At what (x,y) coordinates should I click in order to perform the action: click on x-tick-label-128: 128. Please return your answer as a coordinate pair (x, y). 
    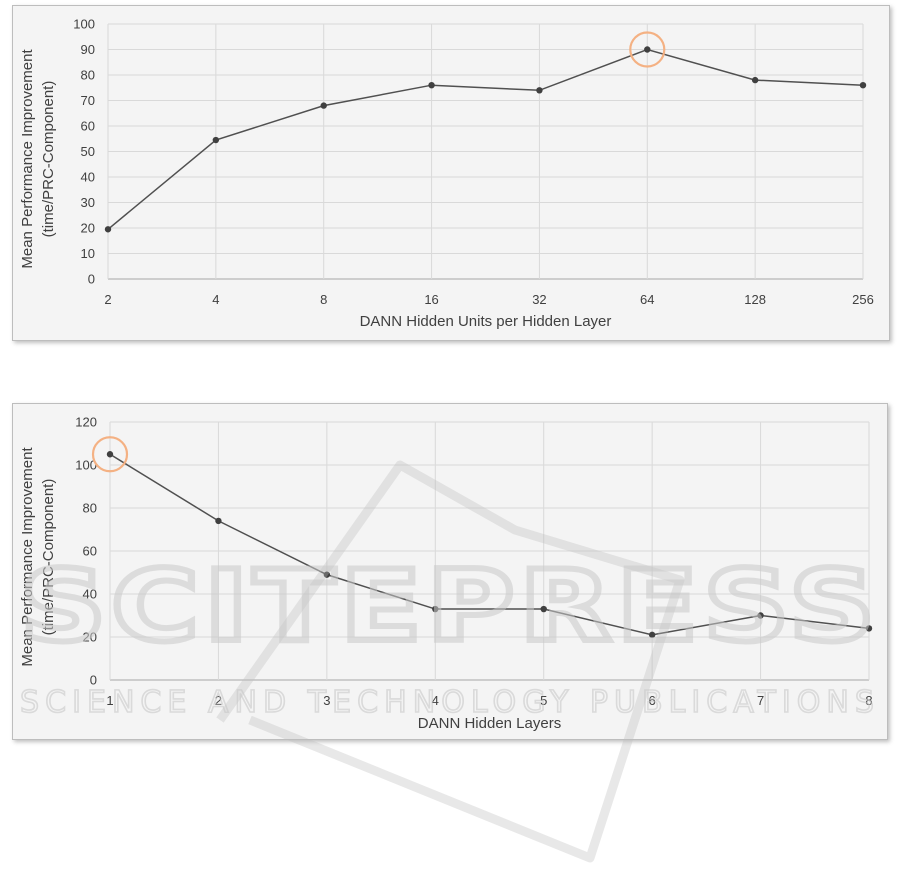
    Looking at the image, I should click on (755, 299).